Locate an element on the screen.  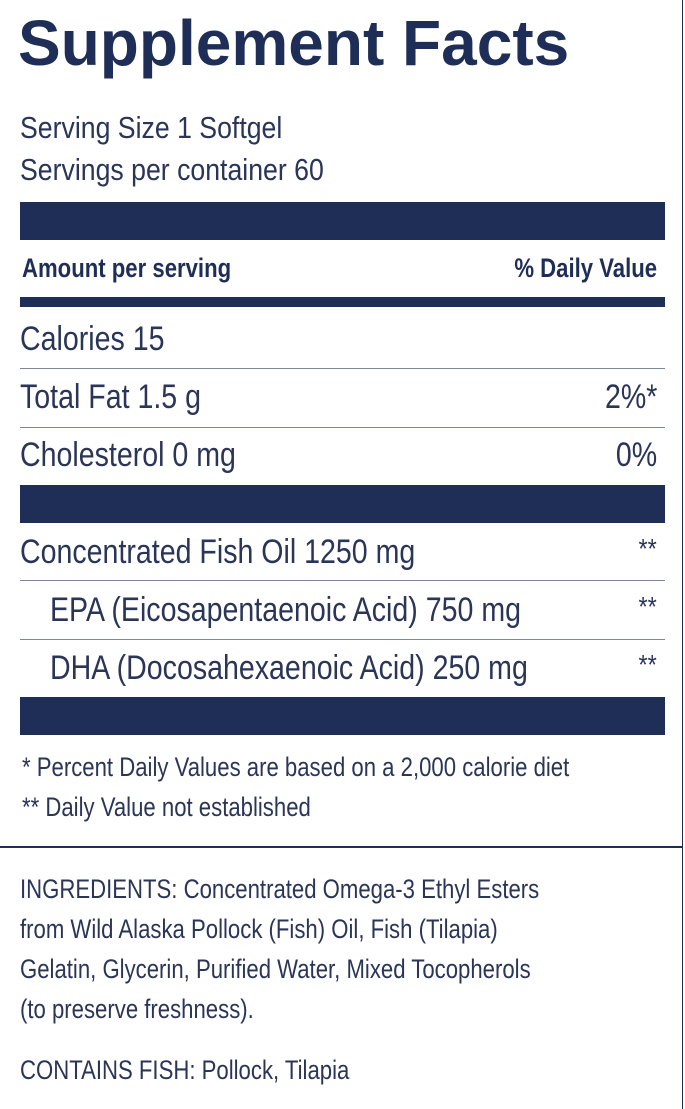
contains-allergen: CONTAINS FISH: Pollock, Tilapia is located at coordinates (185, 1070).